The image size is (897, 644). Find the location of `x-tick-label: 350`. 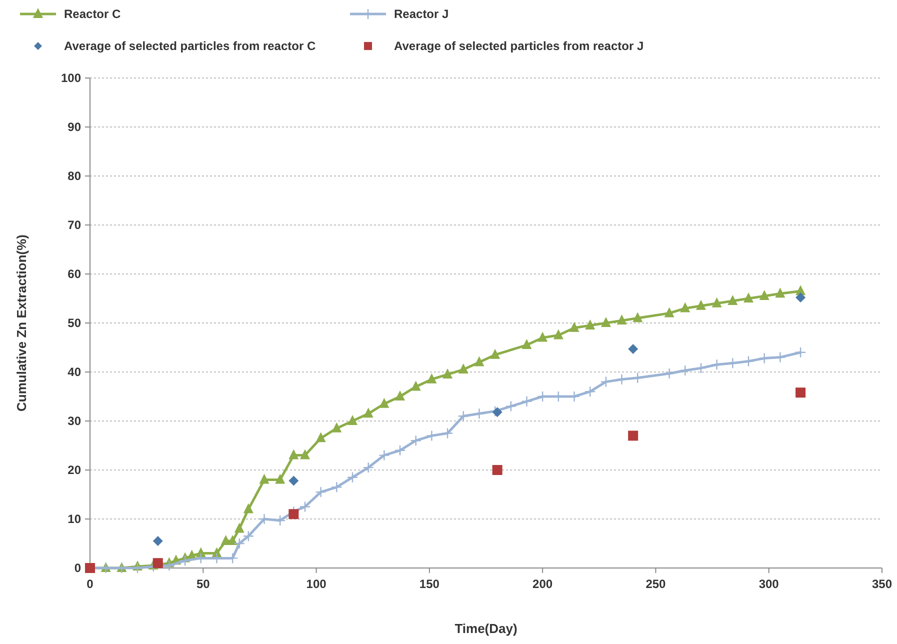

x-tick-label: 350 is located at coordinates (882, 584).